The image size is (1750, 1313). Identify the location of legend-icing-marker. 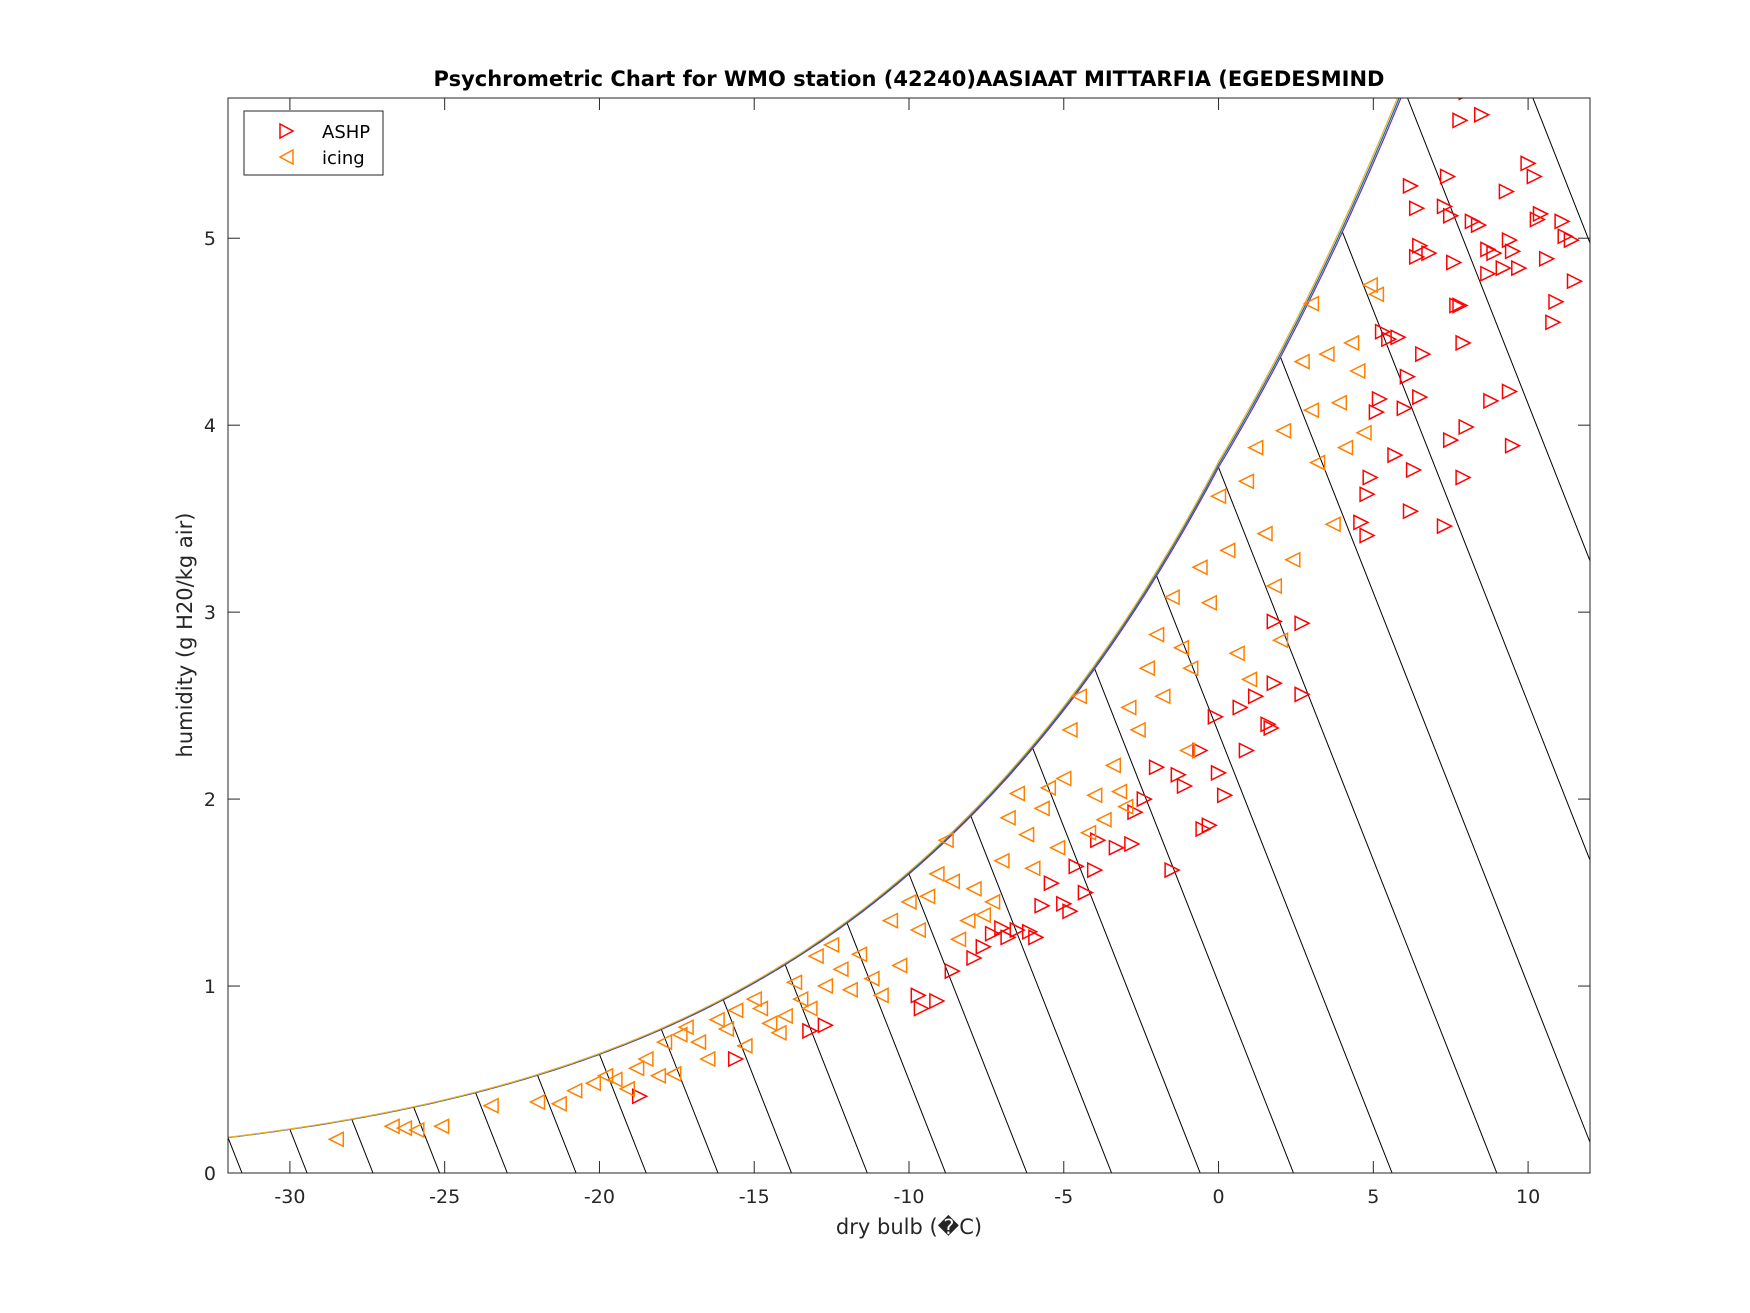
(286, 157).